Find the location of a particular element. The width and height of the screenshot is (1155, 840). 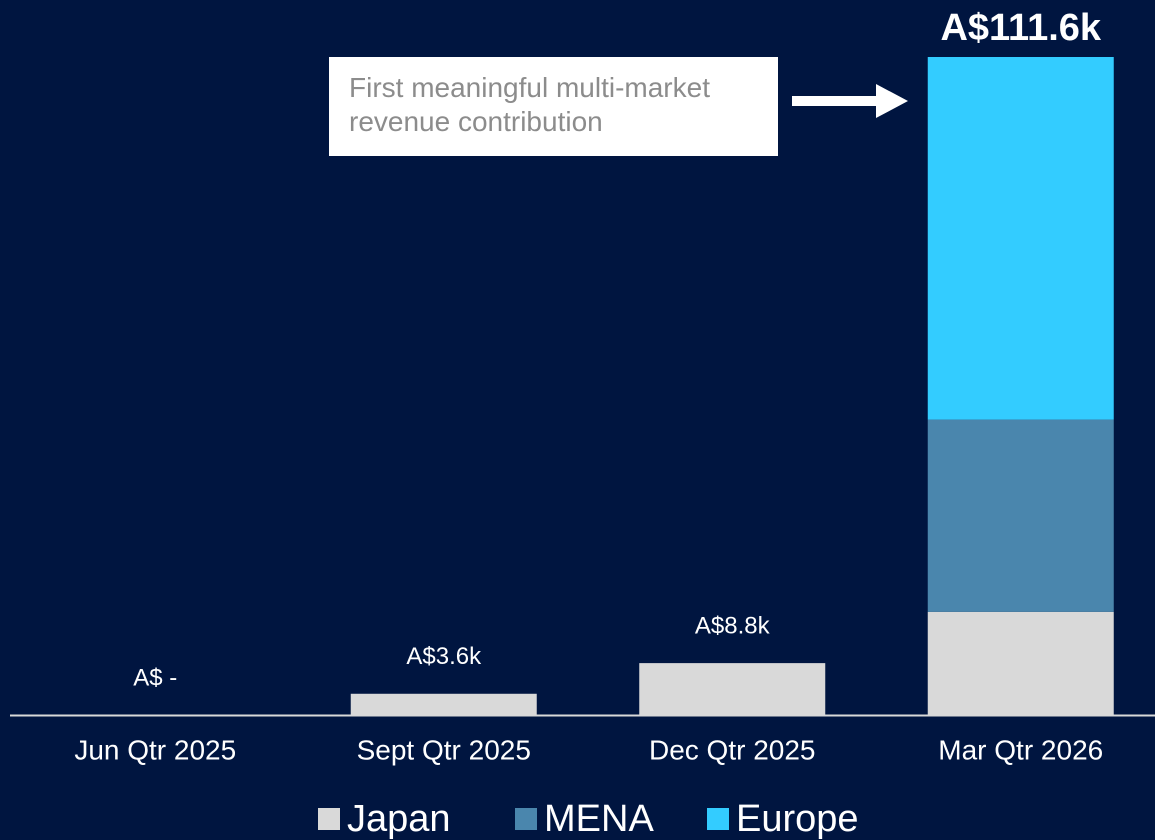

legend-label: Japan is located at coordinates (399, 819).